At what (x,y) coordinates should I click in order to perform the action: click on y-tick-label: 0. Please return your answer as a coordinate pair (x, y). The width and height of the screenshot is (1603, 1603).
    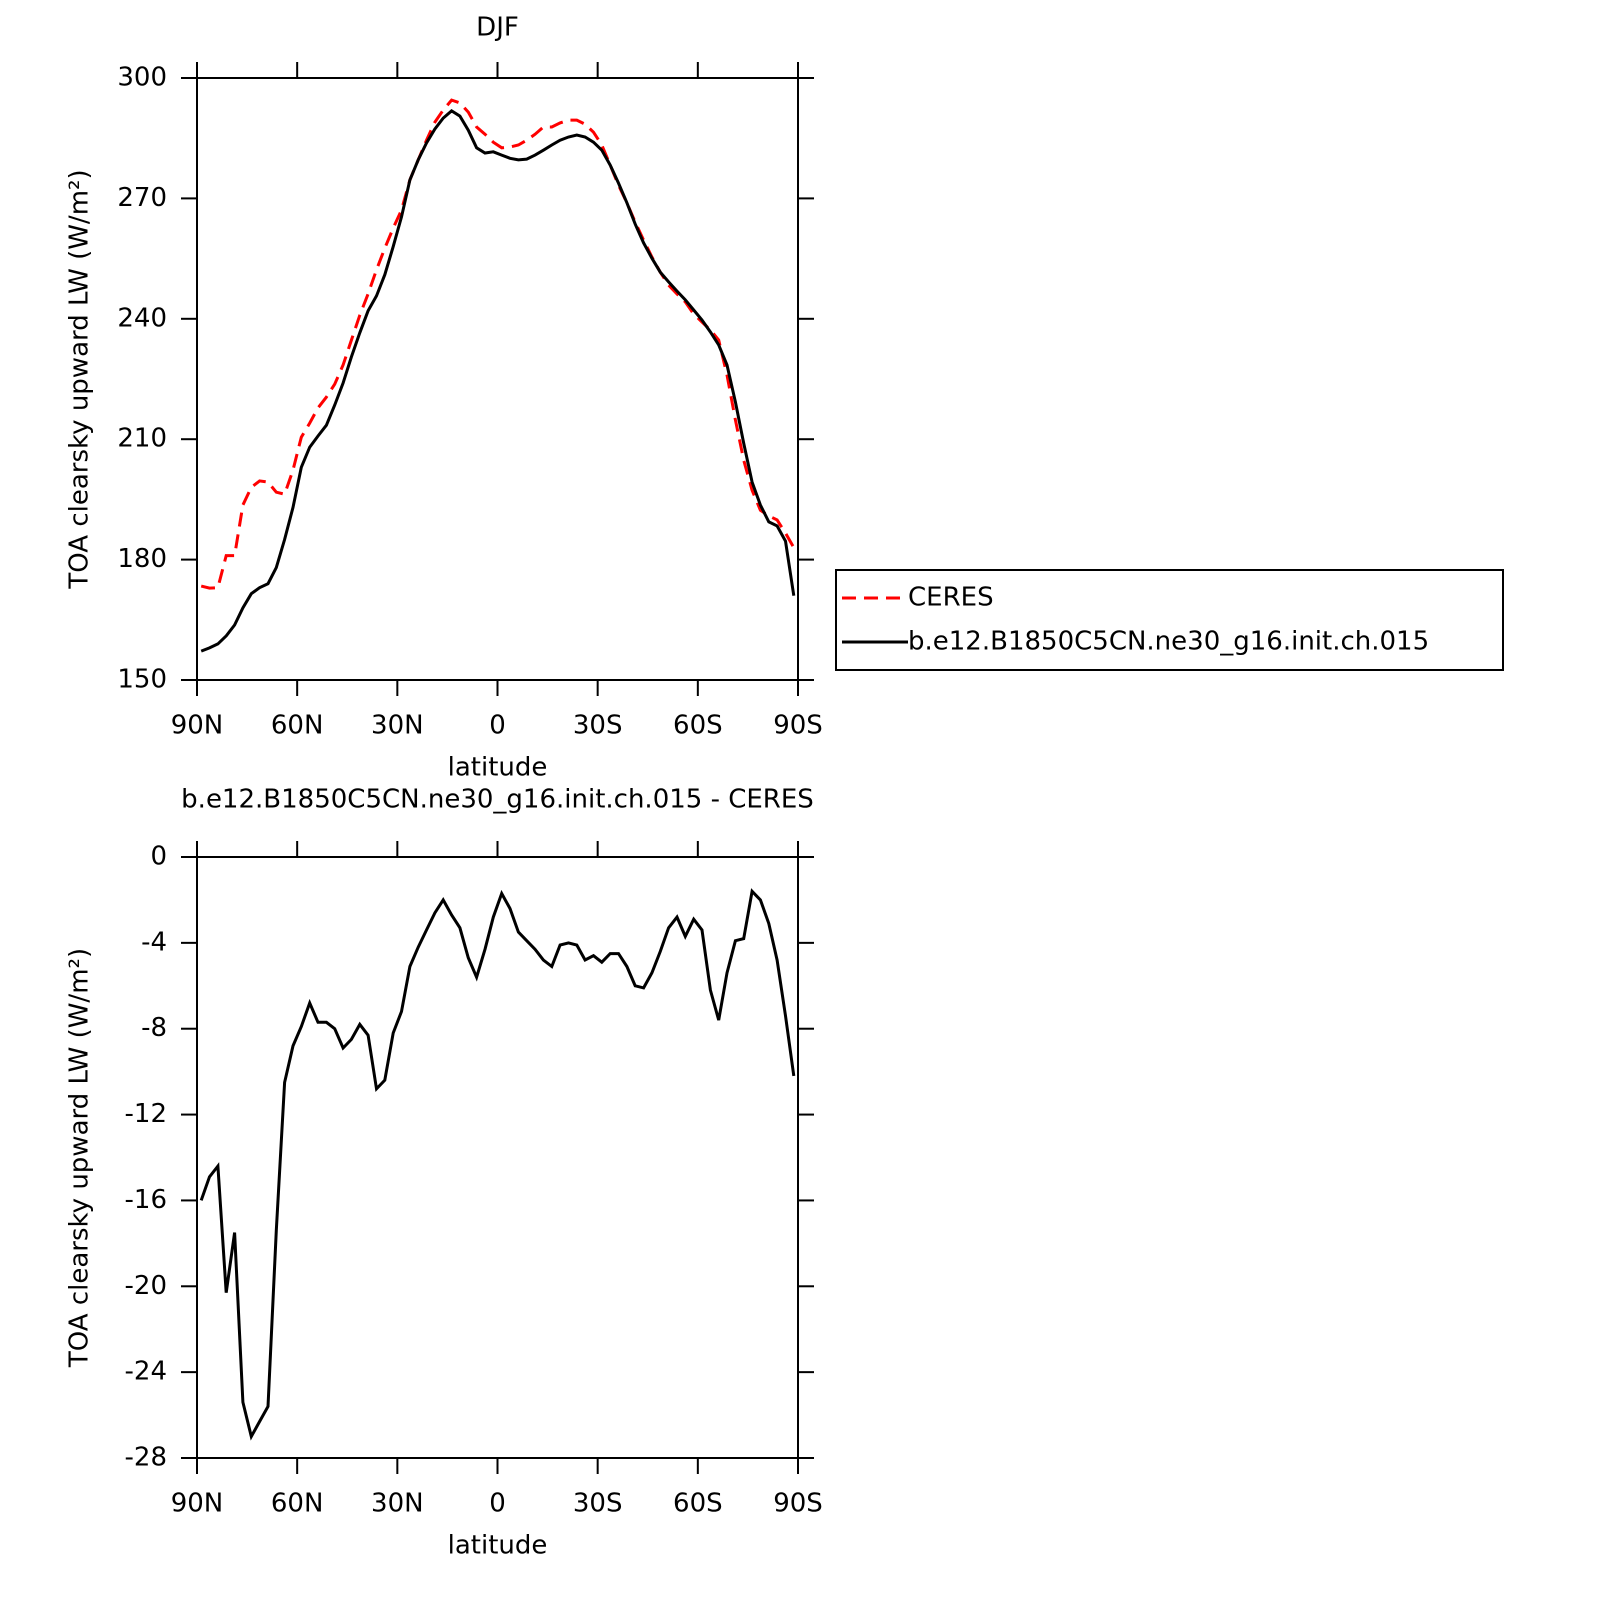
    Looking at the image, I should click on (158, 857).